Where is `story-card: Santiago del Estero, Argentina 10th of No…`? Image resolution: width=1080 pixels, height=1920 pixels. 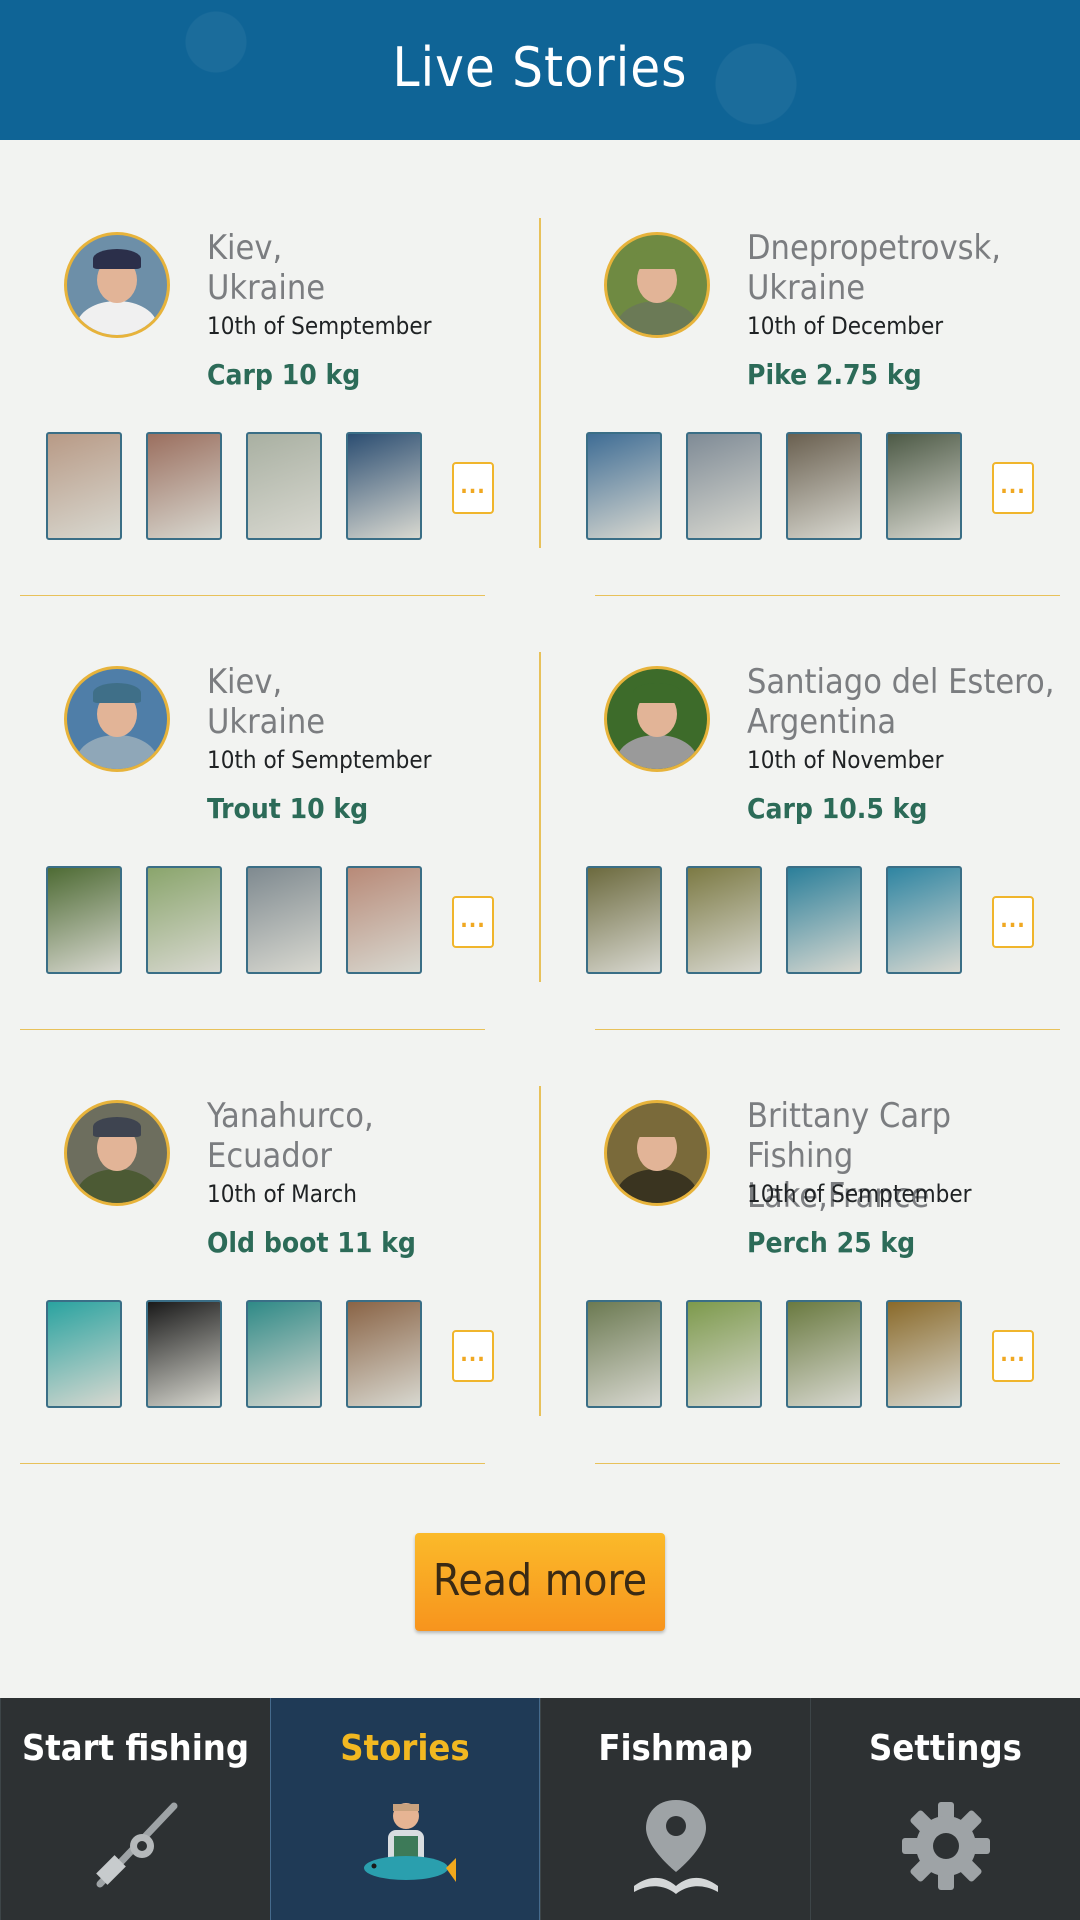 story-card: Santiago del Estero, Argentina 10th of No… is located at coordinates (810, 851).